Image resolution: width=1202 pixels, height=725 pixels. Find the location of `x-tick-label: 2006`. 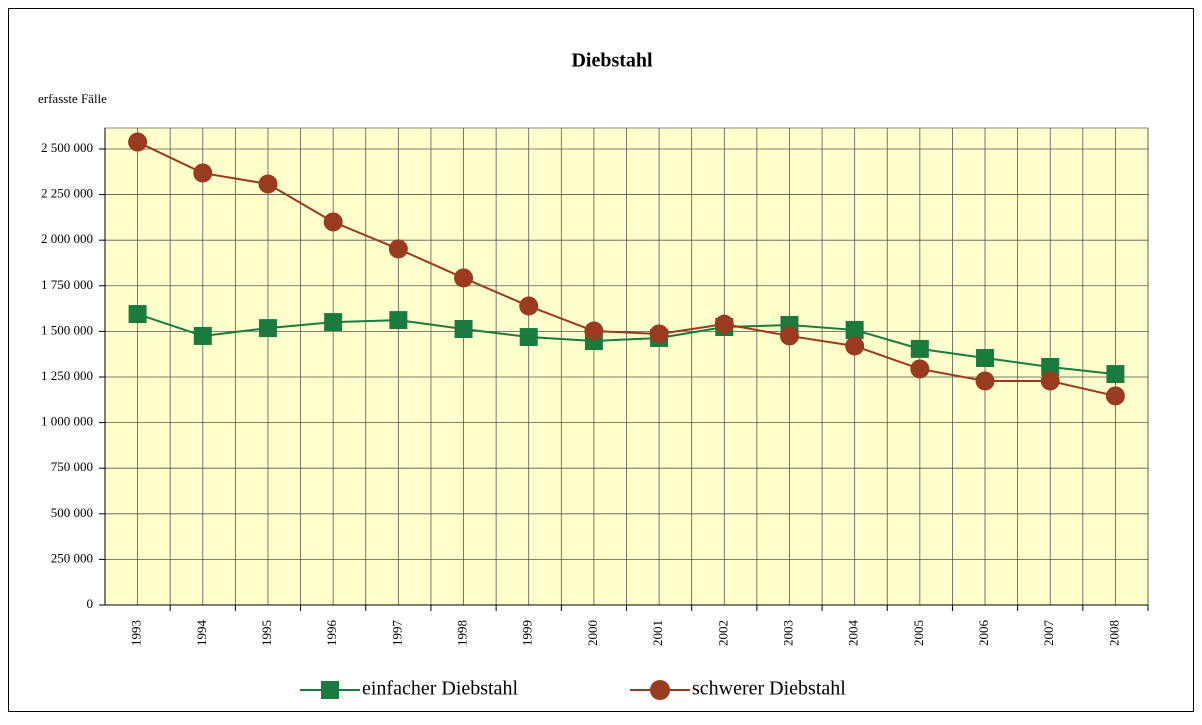

x-tick-label: 2006 is located at coordinates (983, 633).